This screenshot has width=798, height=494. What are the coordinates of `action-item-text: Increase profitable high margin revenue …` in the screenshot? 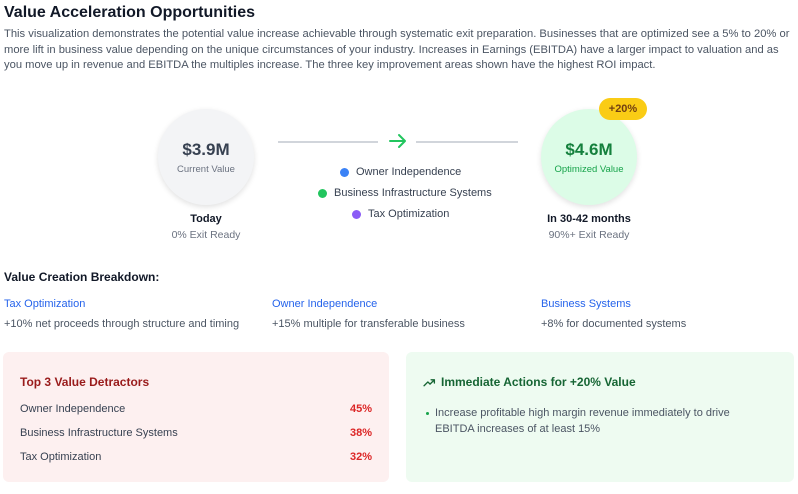 It's located at (582, 421).